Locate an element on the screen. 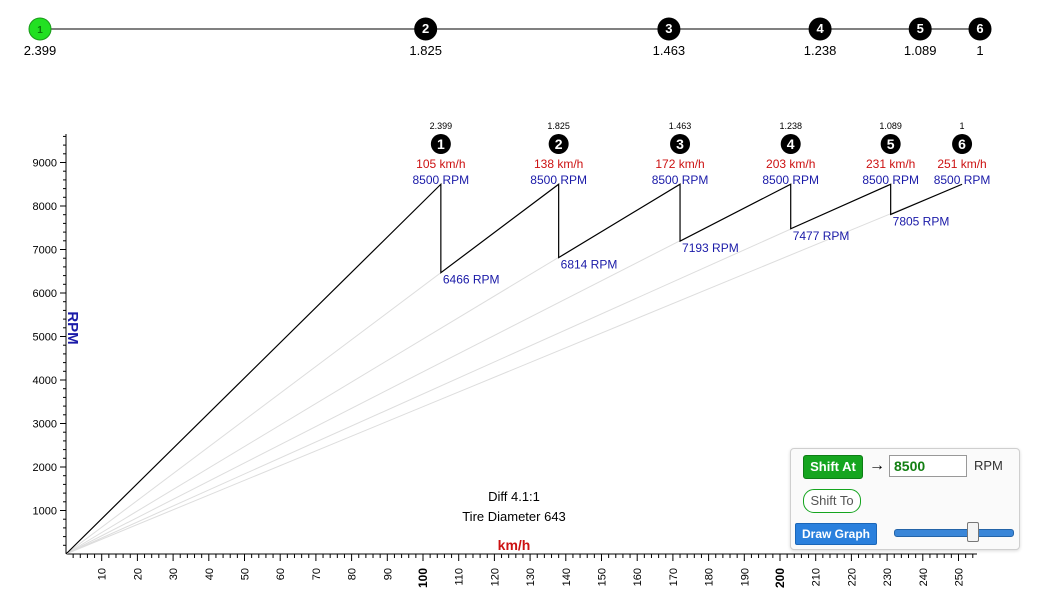 The width and height of the screenshot is (1054, 608). y-tick-label: 7000 is located at coordinates (45, 251).